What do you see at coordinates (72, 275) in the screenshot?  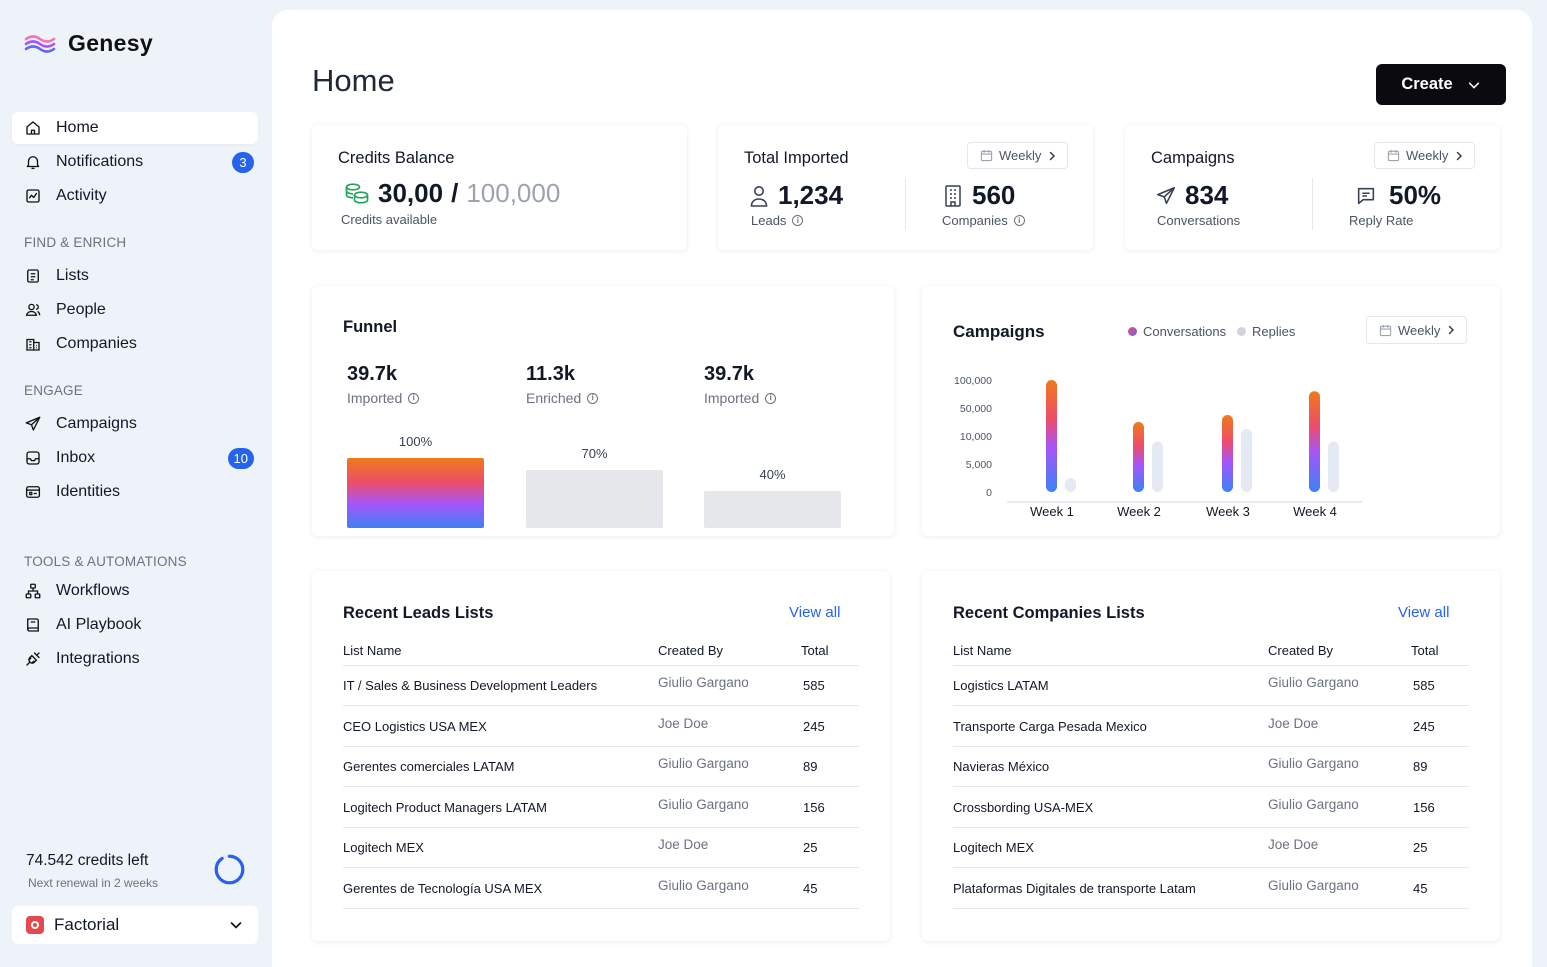 I see `sidebar-item-label: Lists` at bounding box center [72, 275].